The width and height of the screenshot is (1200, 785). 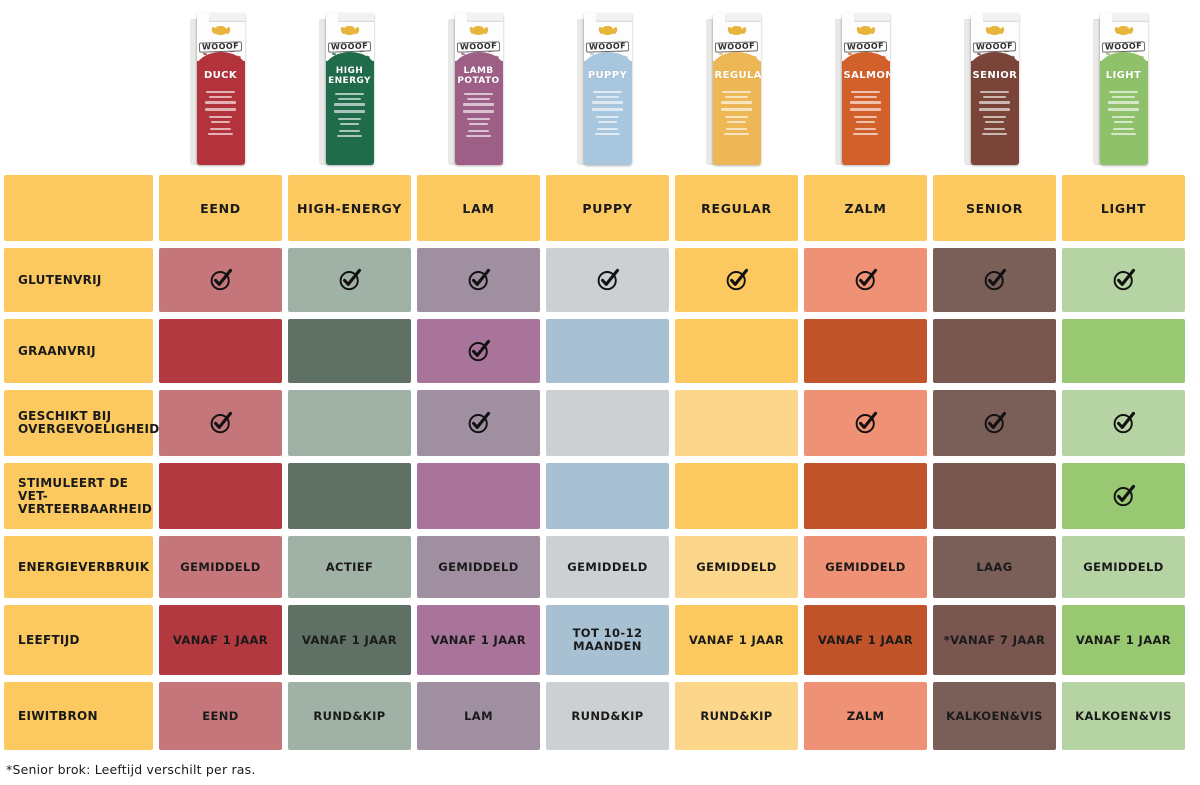 I want to click on column-header-duck: EEND, so click(x=220, y=208).